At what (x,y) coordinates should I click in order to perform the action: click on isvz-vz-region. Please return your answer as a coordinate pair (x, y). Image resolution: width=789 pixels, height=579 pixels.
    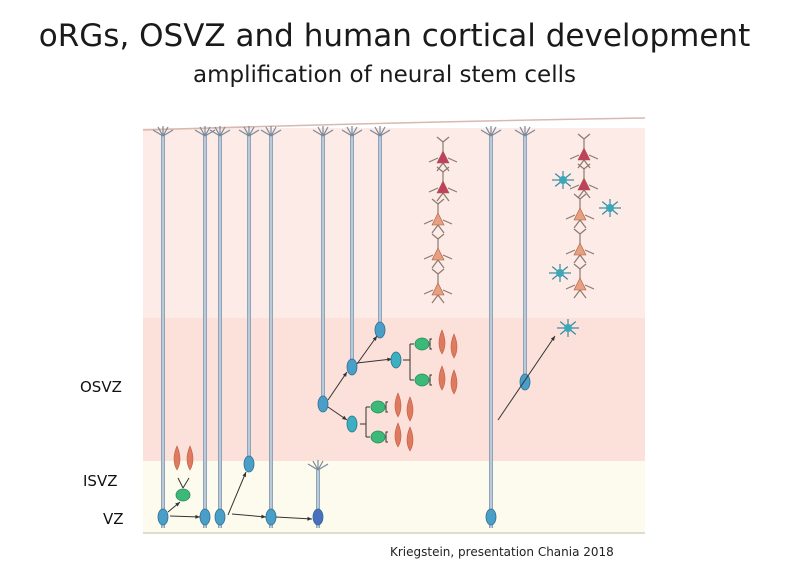
    Looking at the image, I should click on (394, 497).